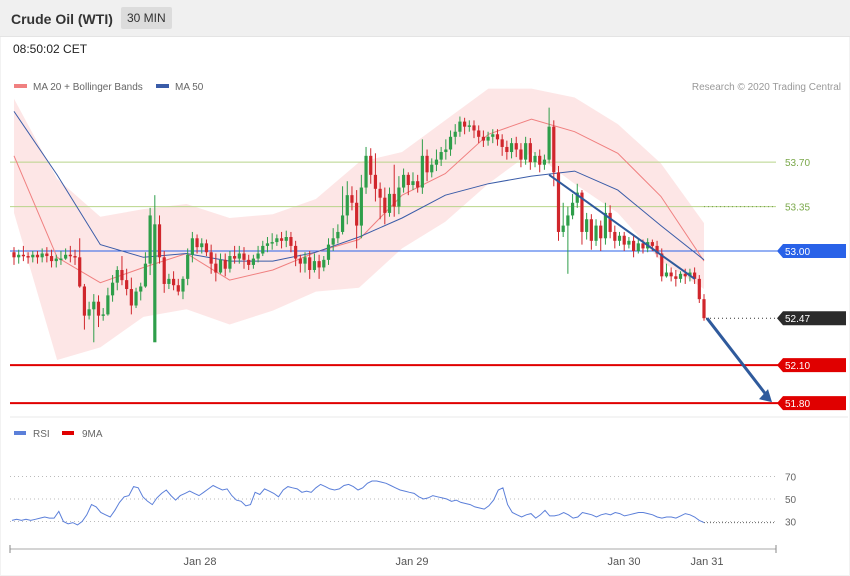  Describe the element at coordinates (811, 365) in the screenshot. I see `price-level-support-box` at that location.